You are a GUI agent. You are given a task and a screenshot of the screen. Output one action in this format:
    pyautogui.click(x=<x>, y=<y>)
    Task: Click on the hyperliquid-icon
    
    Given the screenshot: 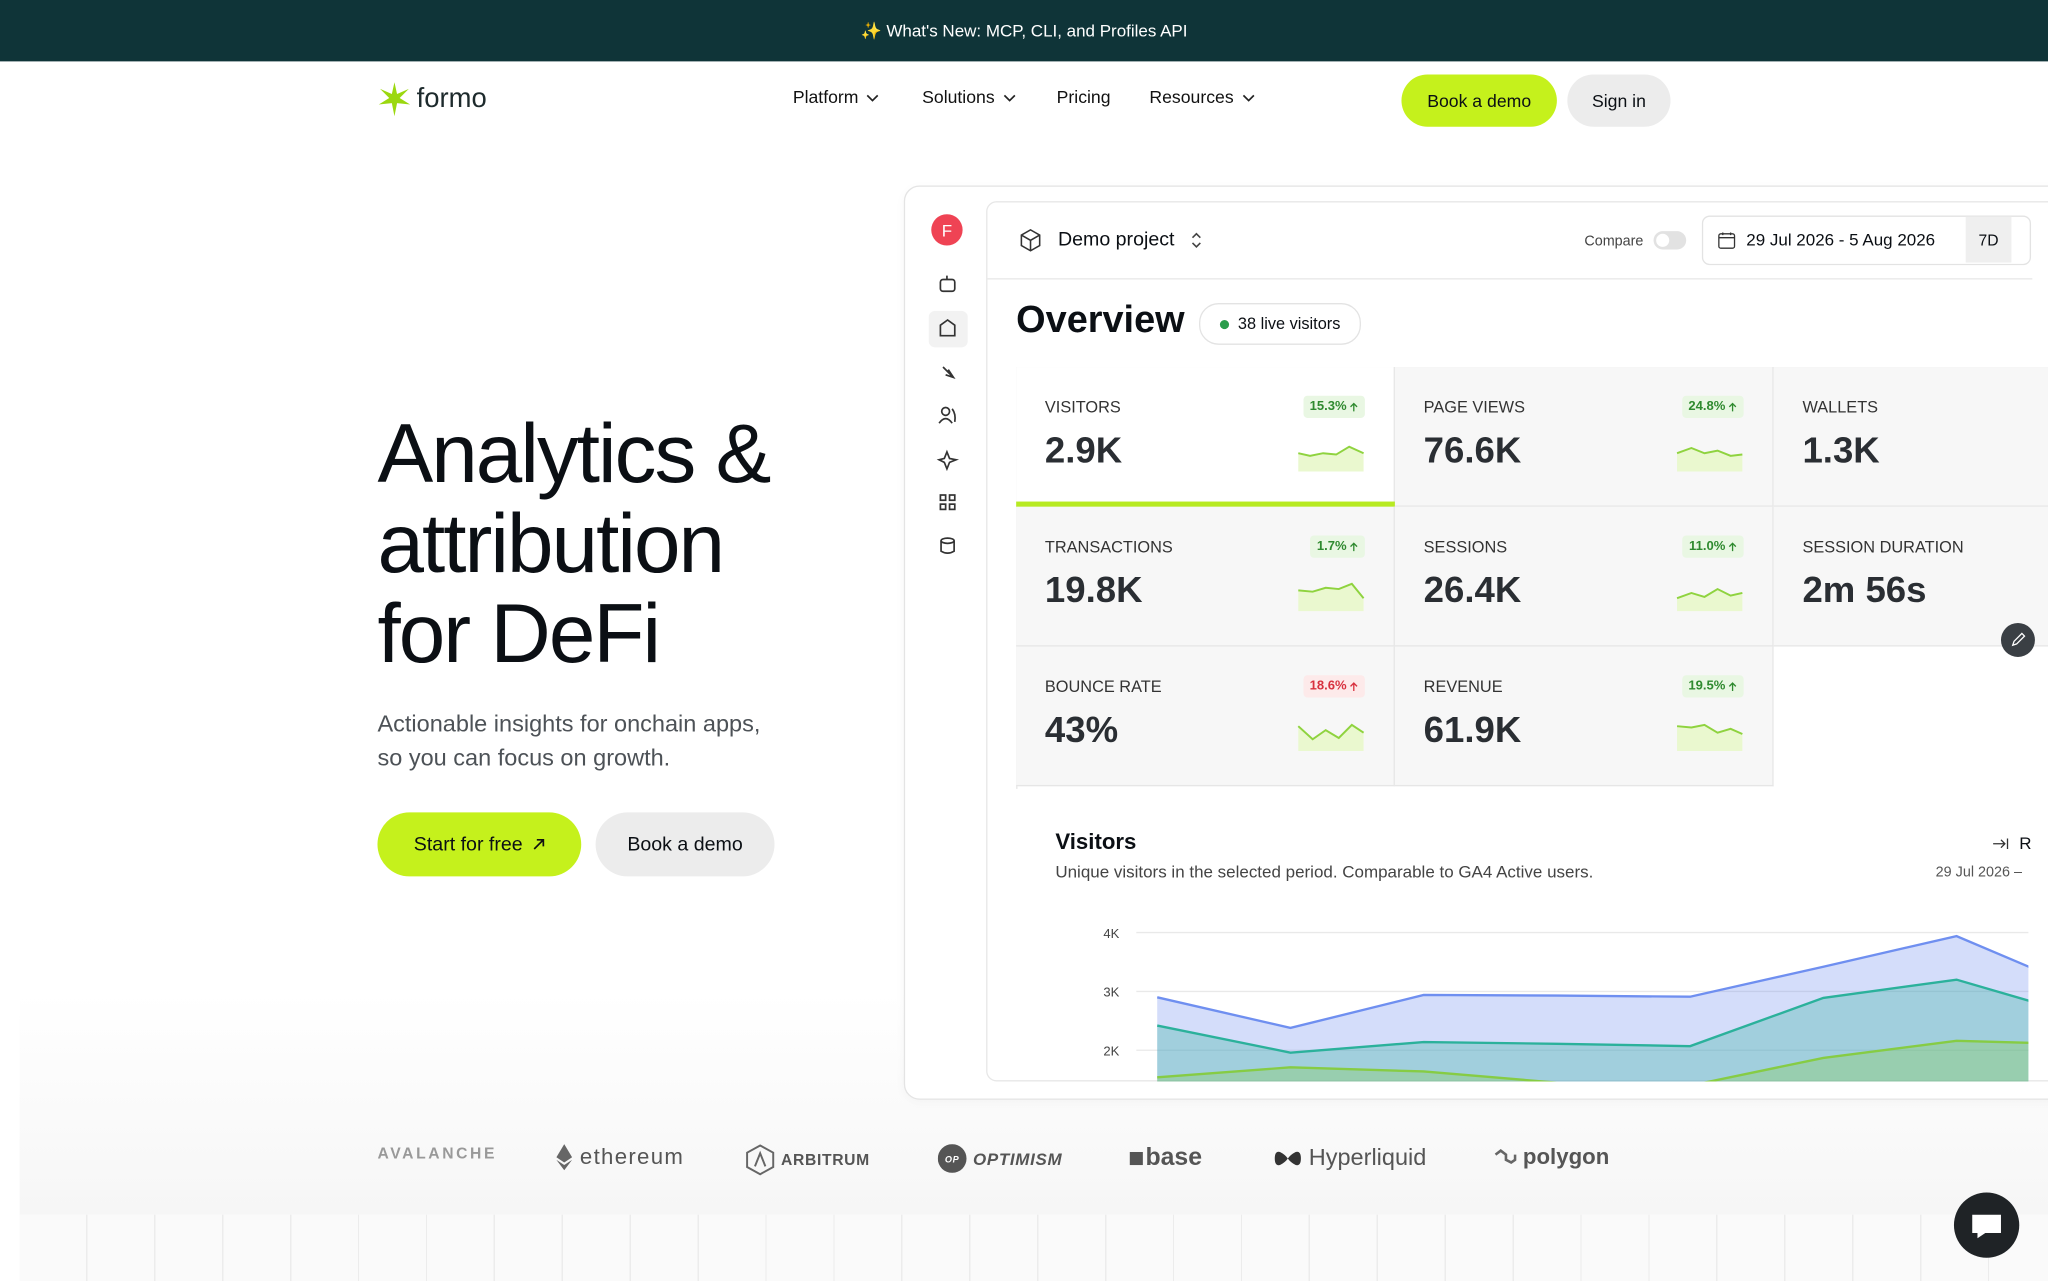 What is the action you would take?
    pyautogui.click(x=1287, y=1158)
    